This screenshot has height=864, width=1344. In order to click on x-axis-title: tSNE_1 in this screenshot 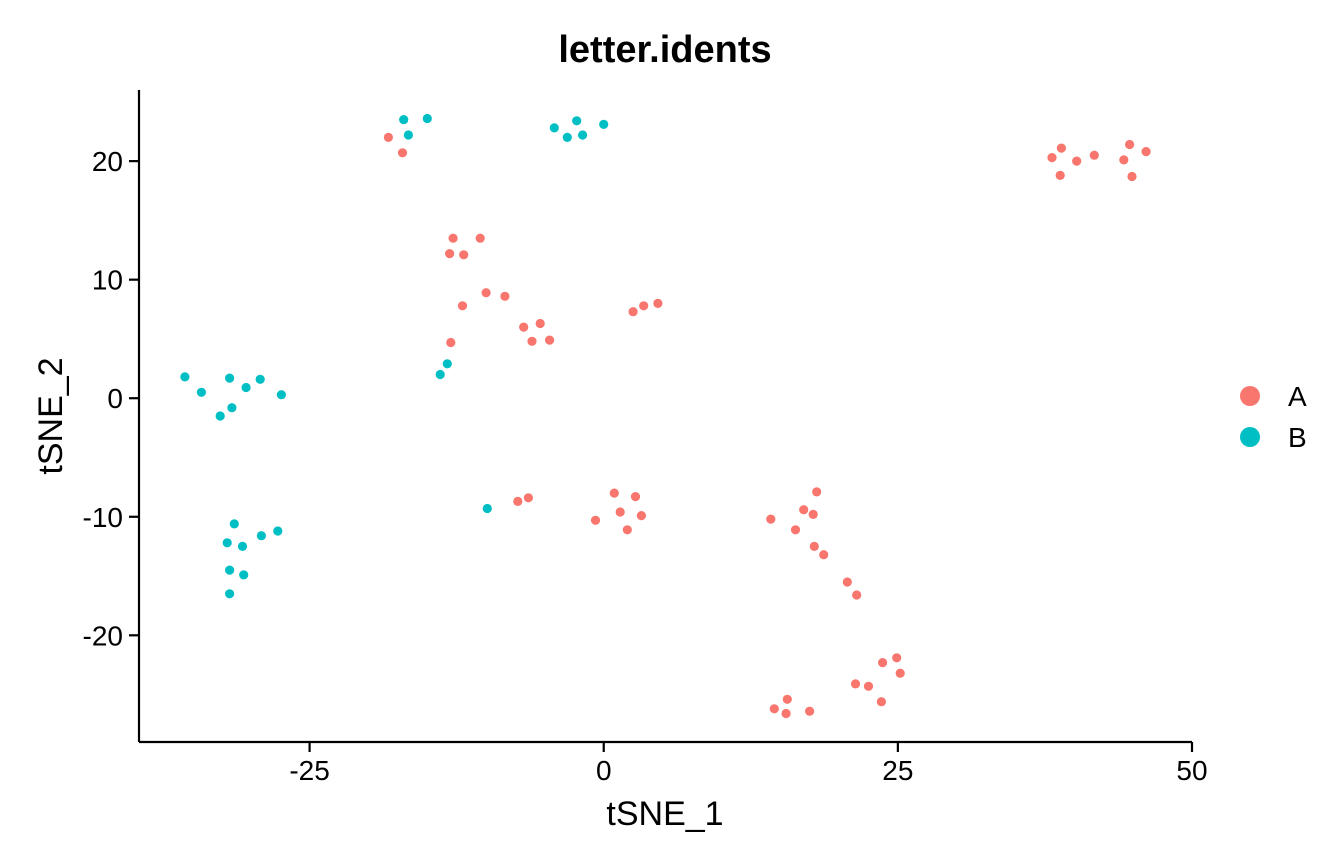, I will do `click(664, 814)`.